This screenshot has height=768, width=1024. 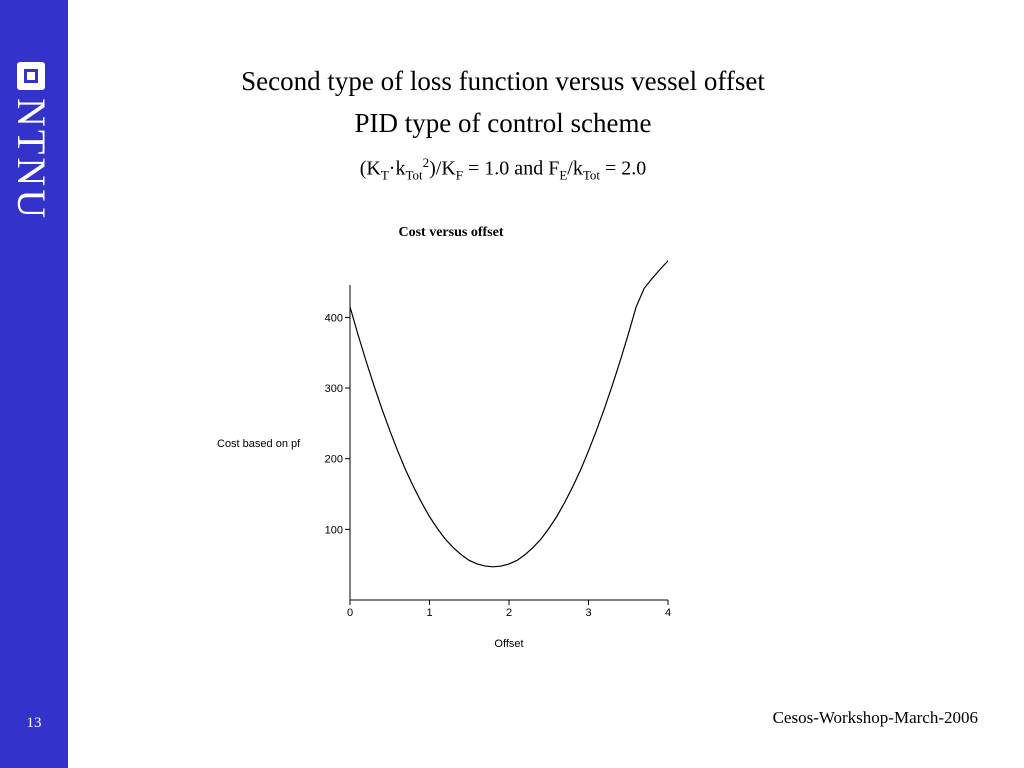 What do you see at coordinates (451, 232) in the screenshot?
I see `chart-title: Cost versus offset` at bounding box center [451, 232].